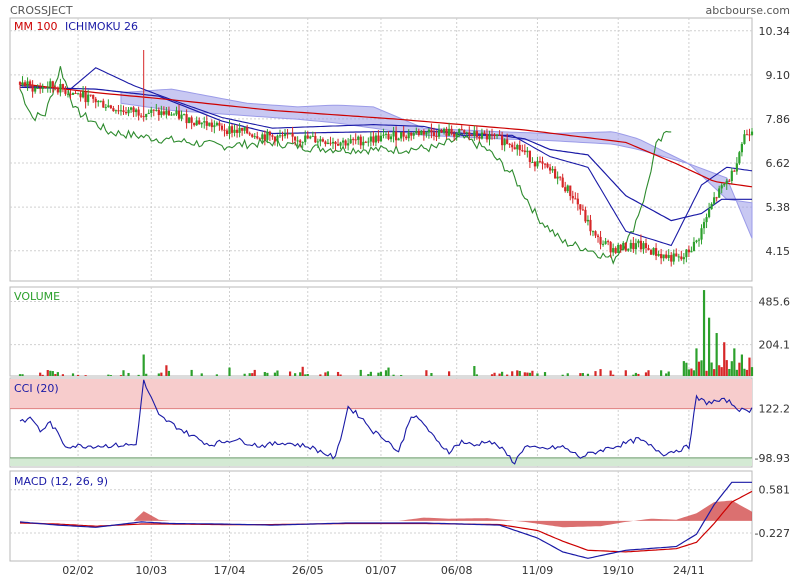 This screenshot has width=800, height=580. I want to click on macd-y-tick: -0.227, so click(772, 533).